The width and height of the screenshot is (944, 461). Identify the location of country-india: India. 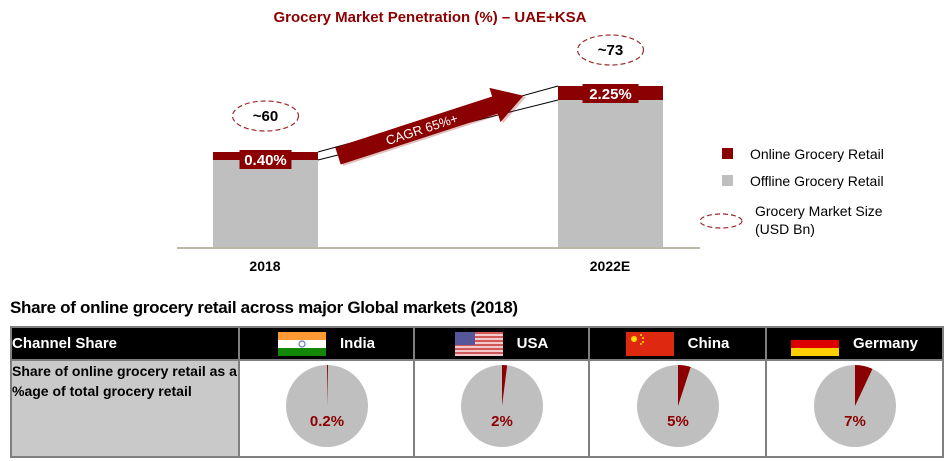
(357, 343).